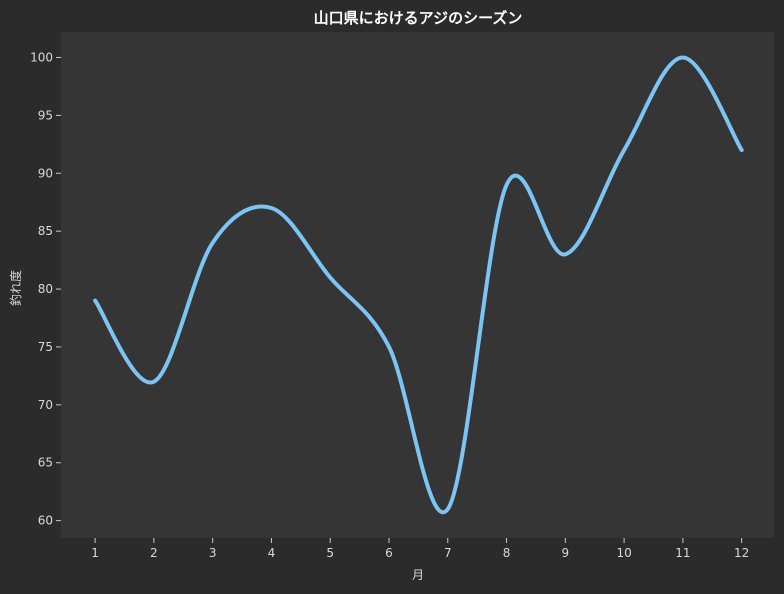 The image size is (784, 594). I want to click on x-tick-label: 12, so click(741, 553).